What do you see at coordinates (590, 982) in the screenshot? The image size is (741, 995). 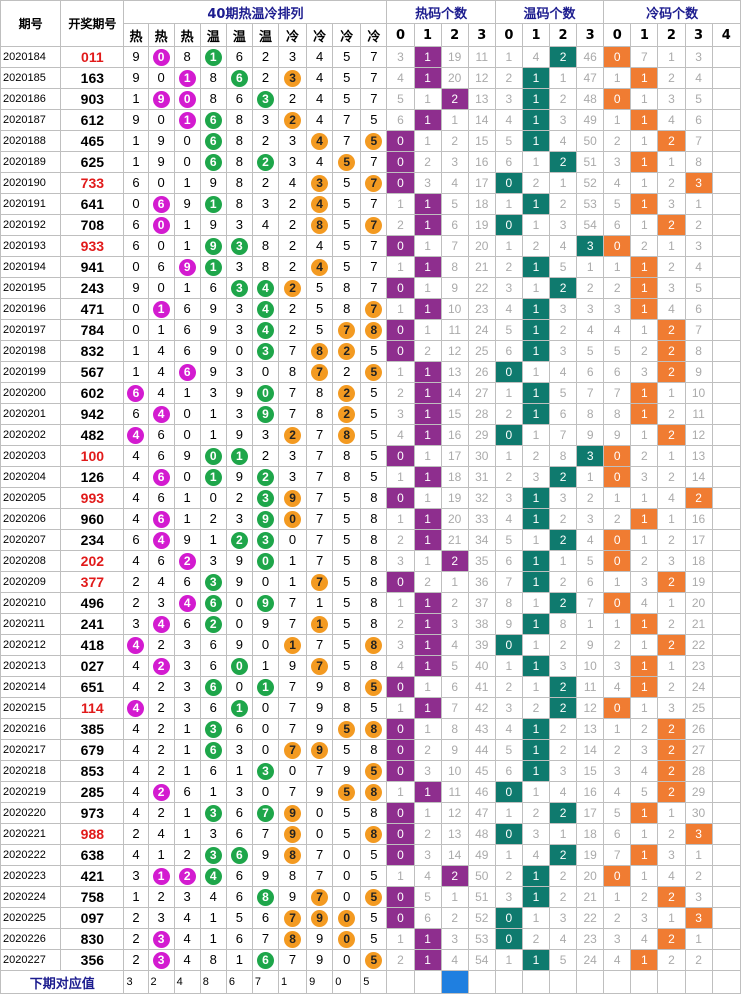 I see `footer-blank` at bounding box center [590, 982].